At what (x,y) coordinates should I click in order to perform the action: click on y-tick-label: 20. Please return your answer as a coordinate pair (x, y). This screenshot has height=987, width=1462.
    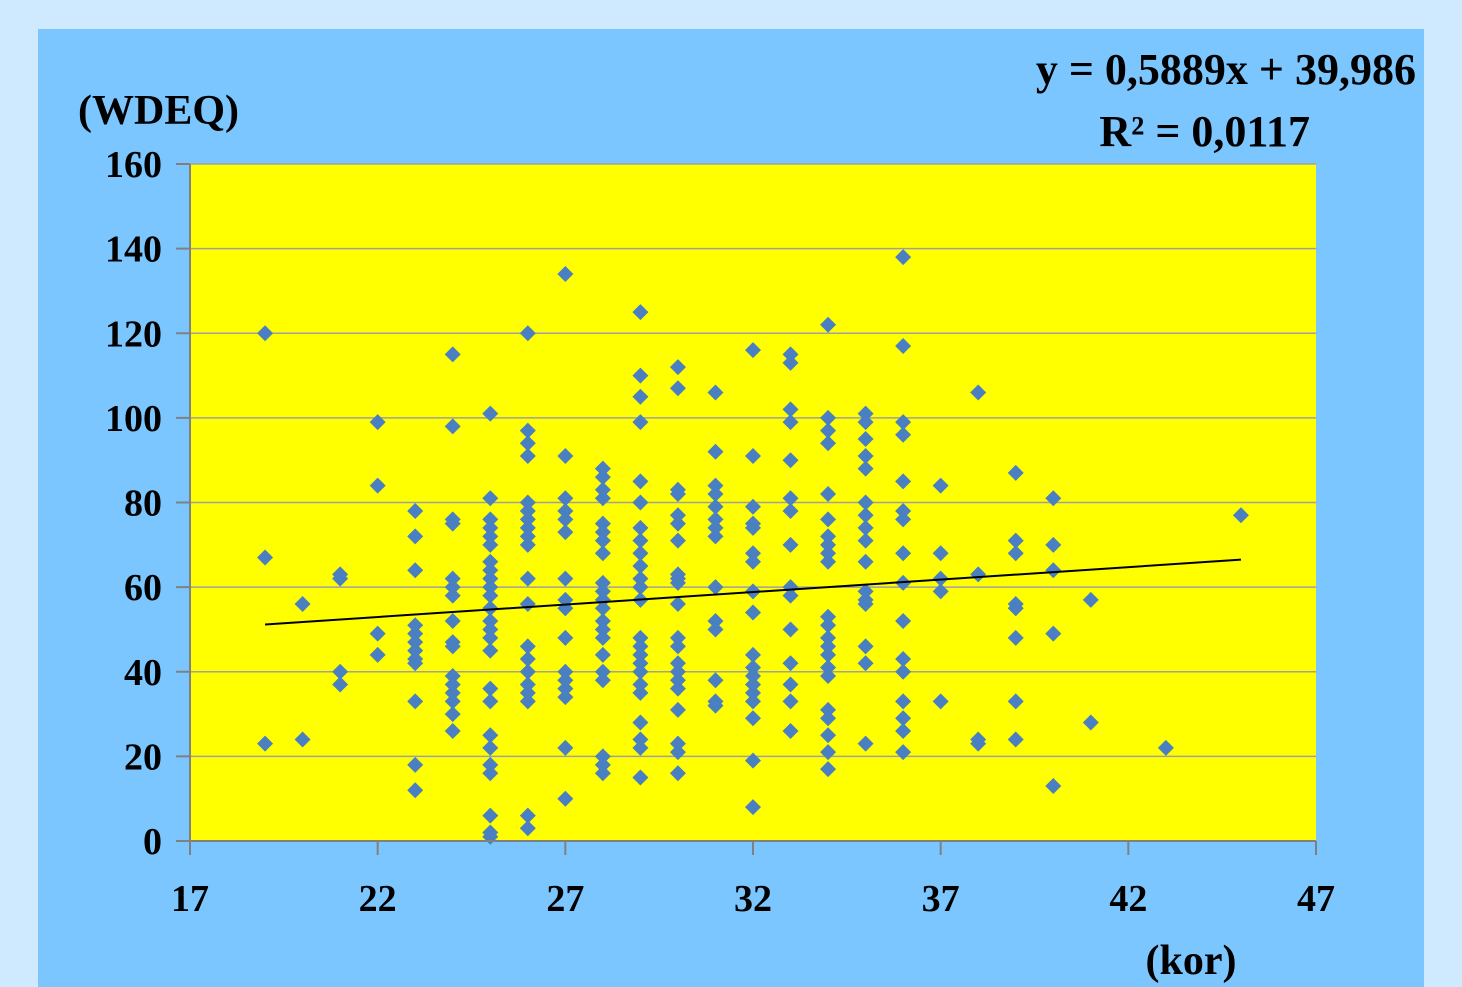
    Looking at the image, I should click on (143, 757).